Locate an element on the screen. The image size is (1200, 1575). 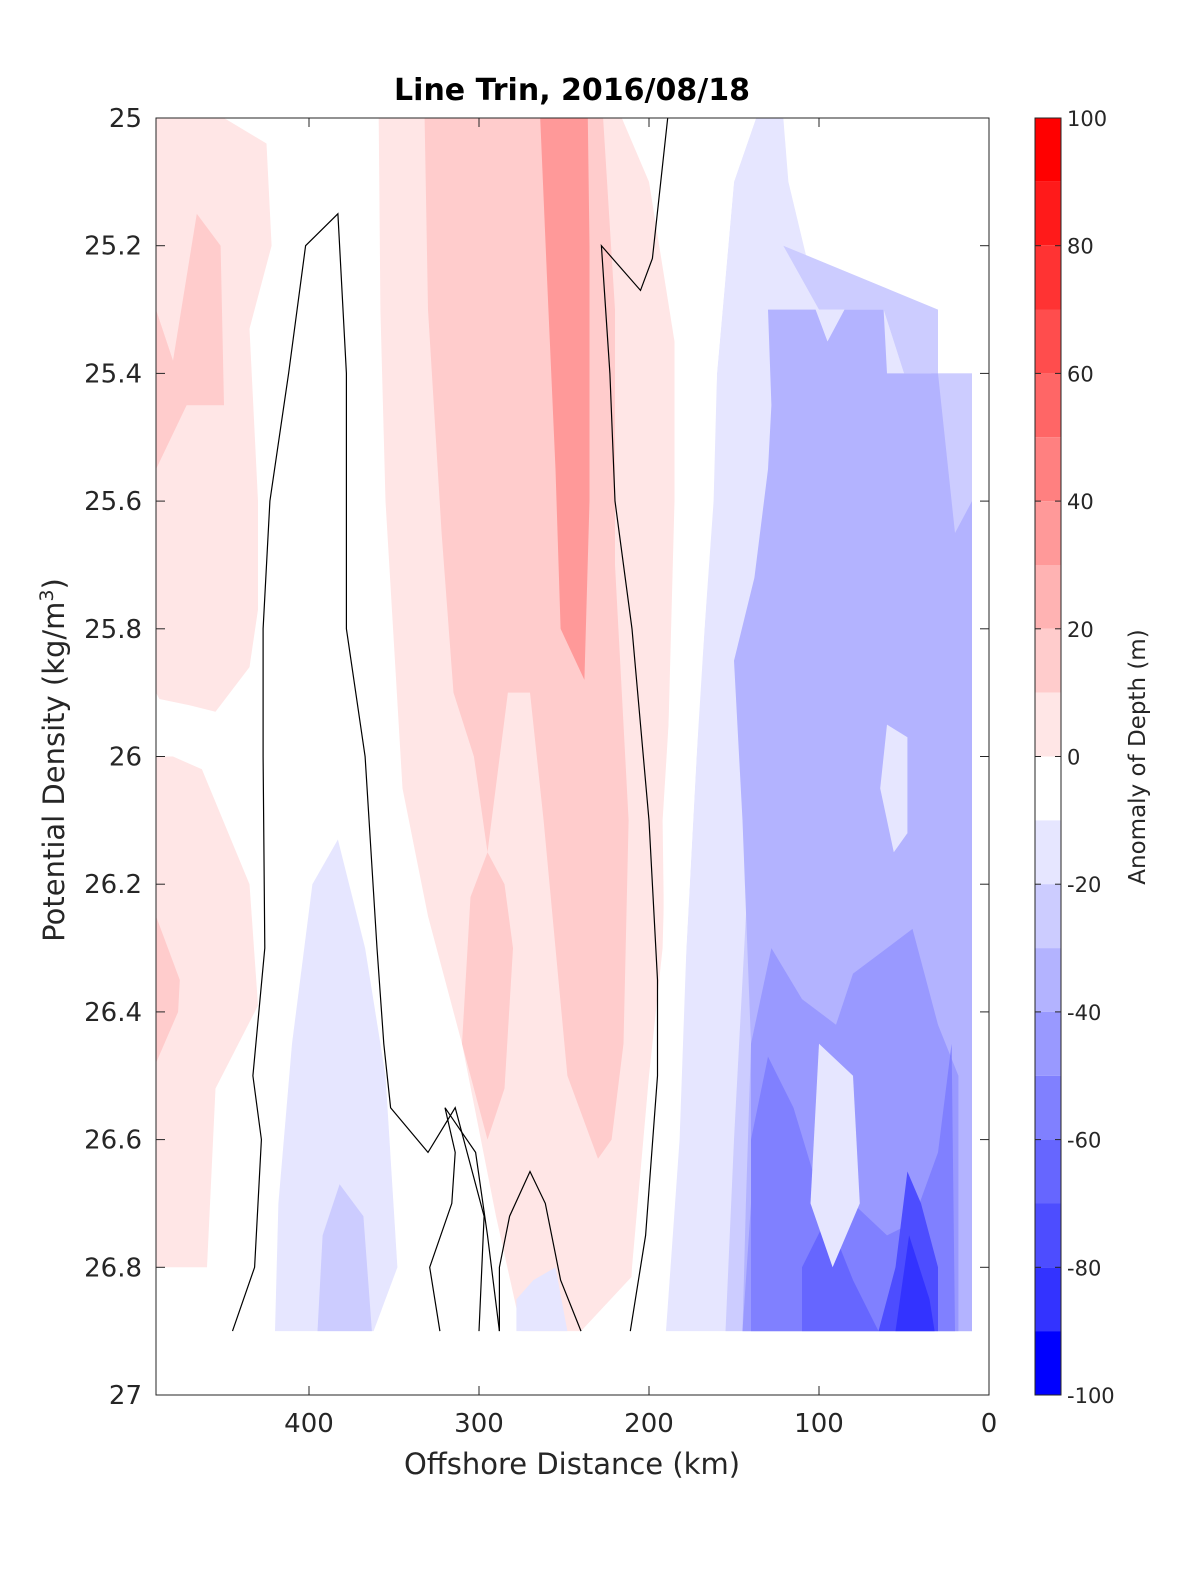
y-axis-label-close: ) is located at coordinates (54, 583).